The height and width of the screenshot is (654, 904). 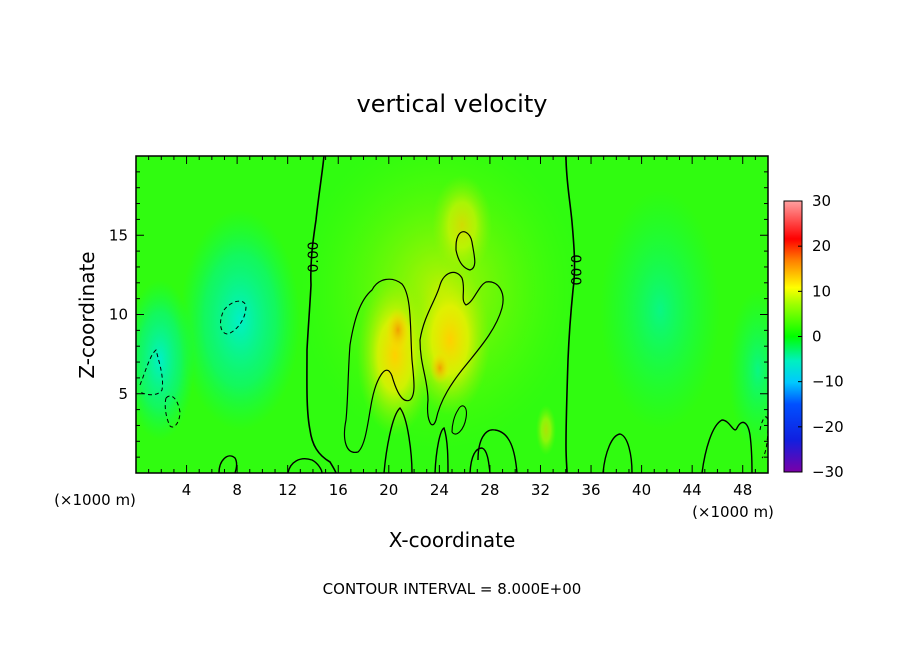 What do you see at coordinates (237, 490) in the screenshot?
I see `x-tick-label: 8` at bounding box center [237, 490].